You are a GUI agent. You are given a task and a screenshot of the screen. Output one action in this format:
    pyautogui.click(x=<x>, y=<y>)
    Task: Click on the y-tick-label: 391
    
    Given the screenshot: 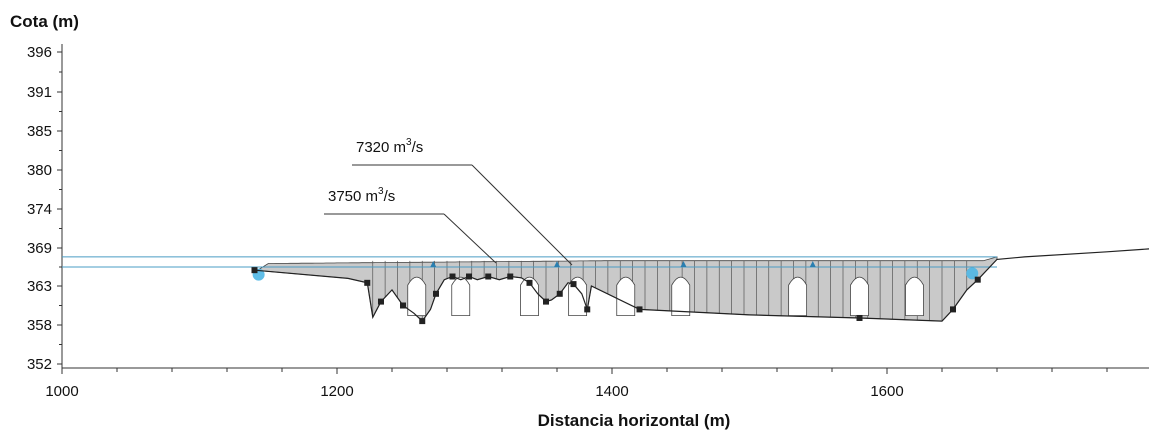 What is the action you would take?
    pyautogui.click(x=39, y=92)
    